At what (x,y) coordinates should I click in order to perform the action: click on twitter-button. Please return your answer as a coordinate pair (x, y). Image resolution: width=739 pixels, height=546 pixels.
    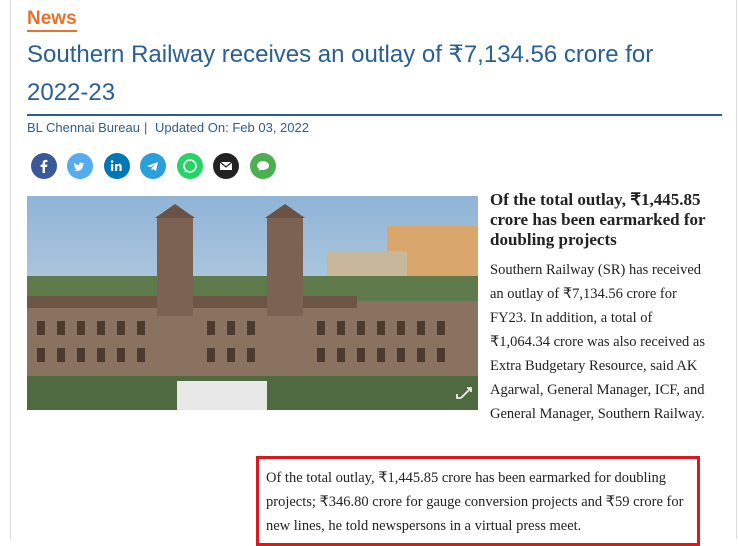
    Looking at the image, I should click on (80, 166).